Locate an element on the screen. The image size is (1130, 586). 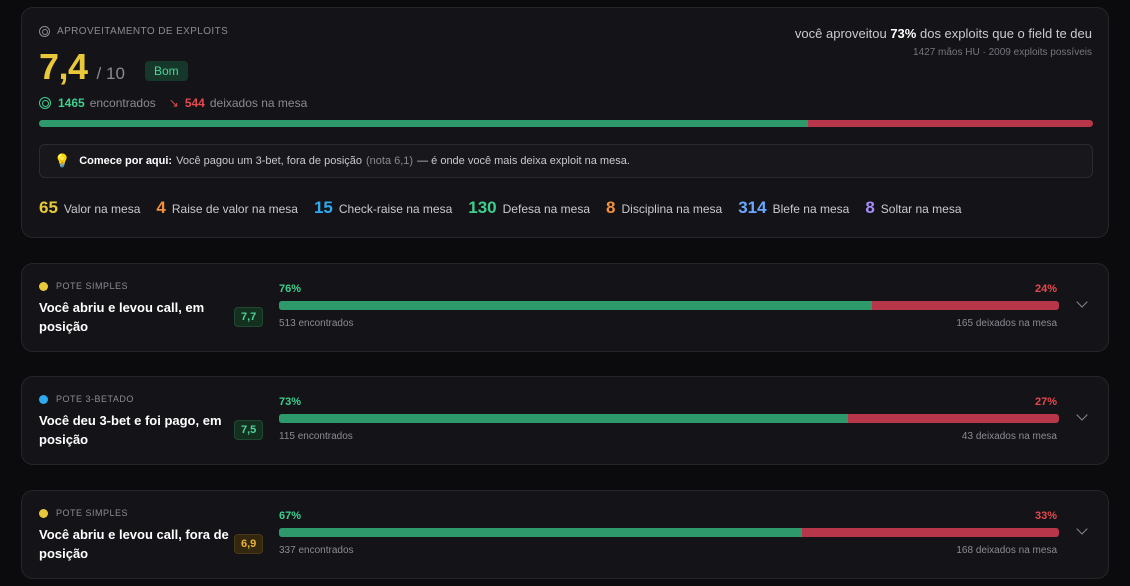
category-value: 314 is located at coordinates (752, 207).